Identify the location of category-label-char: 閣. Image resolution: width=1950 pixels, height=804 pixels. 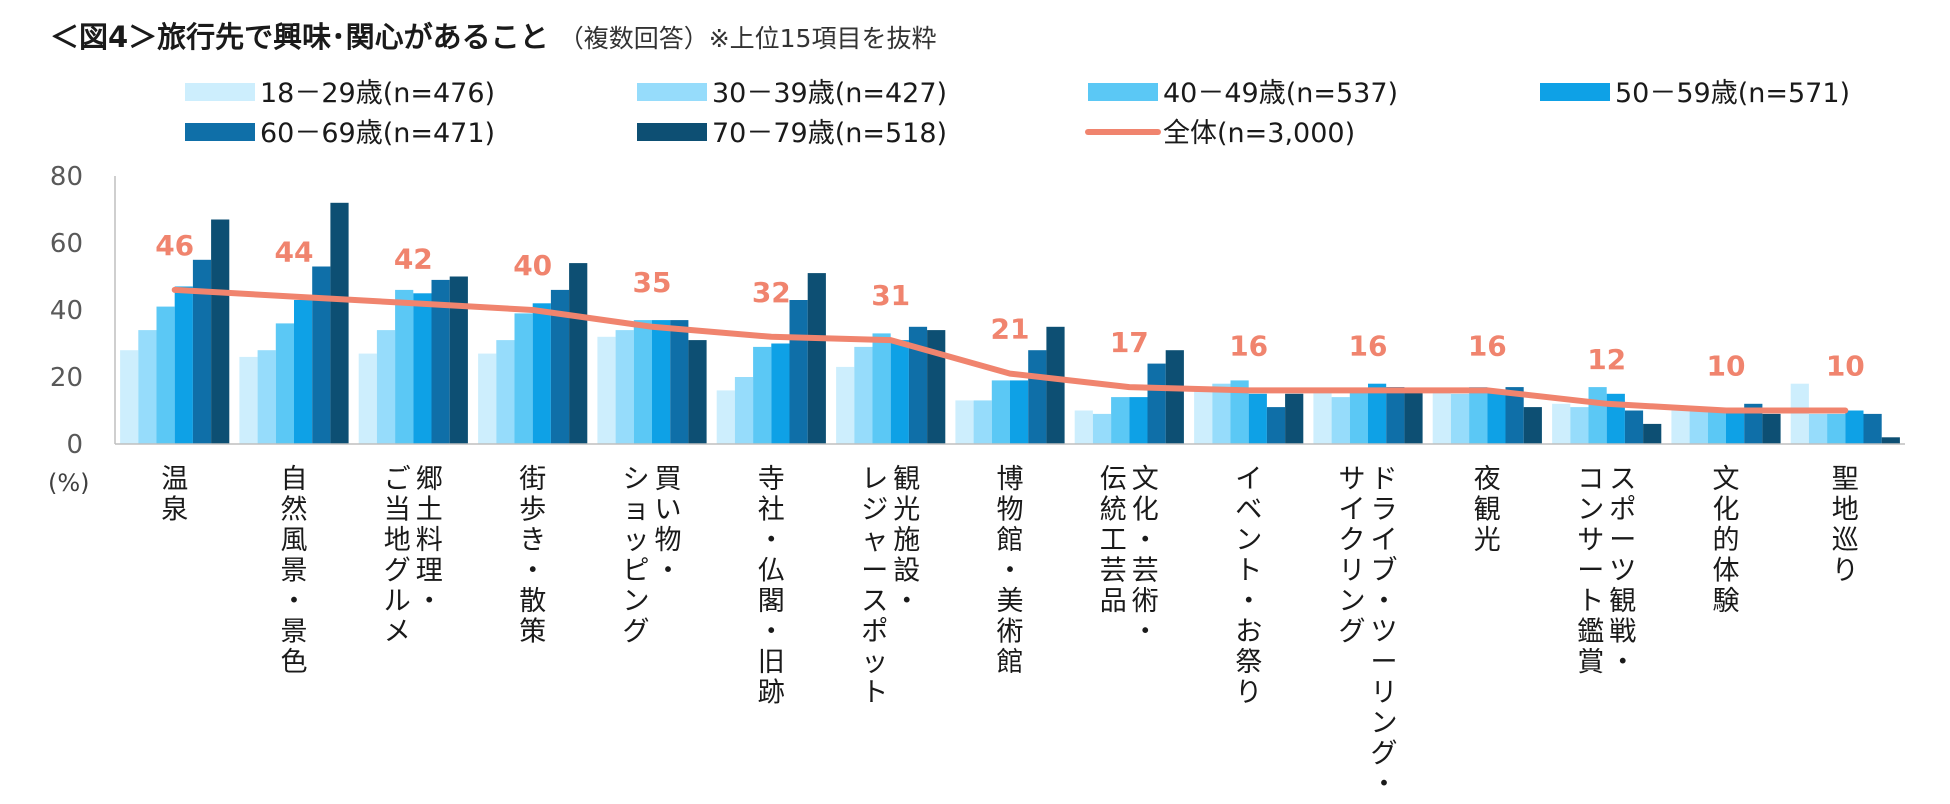
(771, 601).